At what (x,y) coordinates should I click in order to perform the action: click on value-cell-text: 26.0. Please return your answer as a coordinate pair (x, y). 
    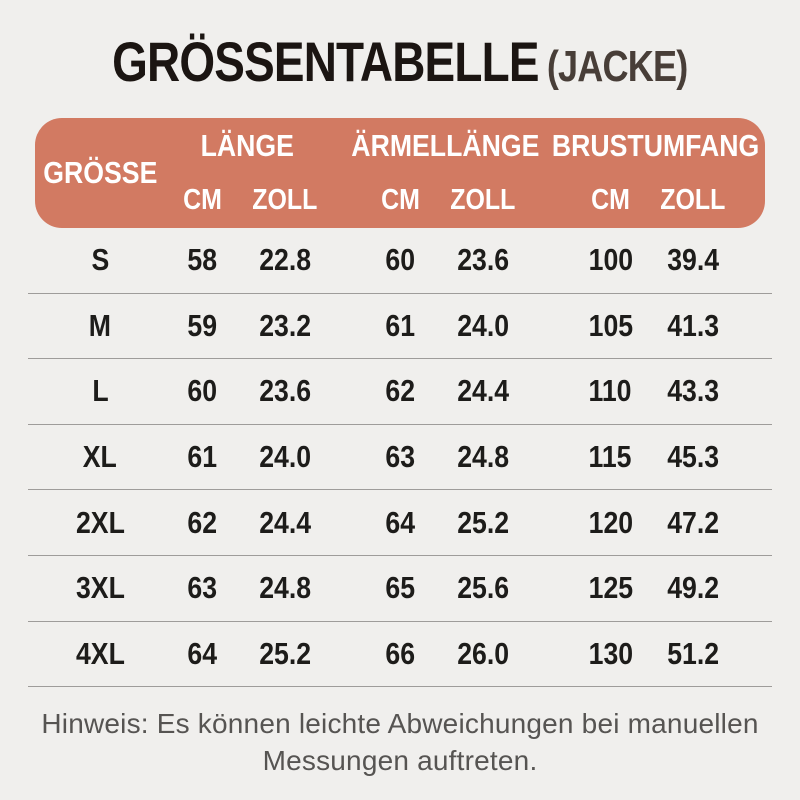
    Looking at the image, I should click on (483, 653).